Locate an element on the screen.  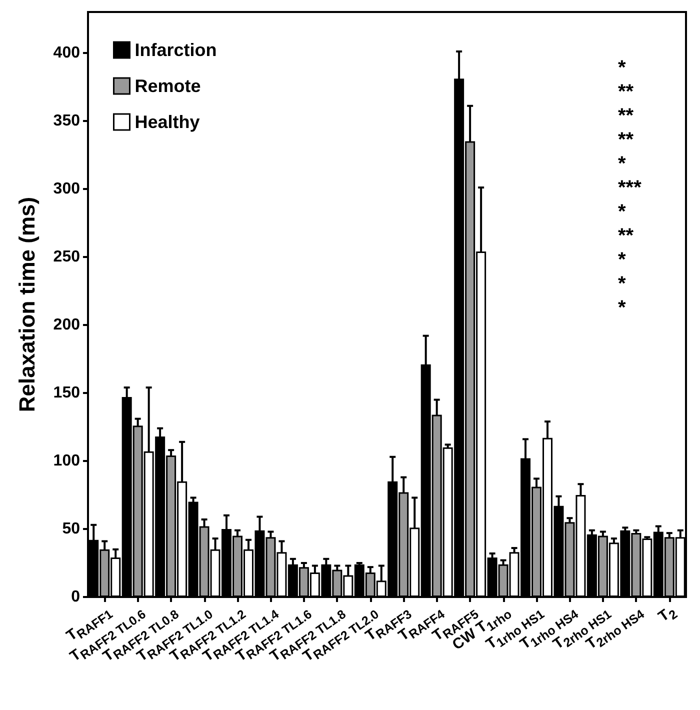
y-tick-label: 150 is located at coordinates (66, 393).